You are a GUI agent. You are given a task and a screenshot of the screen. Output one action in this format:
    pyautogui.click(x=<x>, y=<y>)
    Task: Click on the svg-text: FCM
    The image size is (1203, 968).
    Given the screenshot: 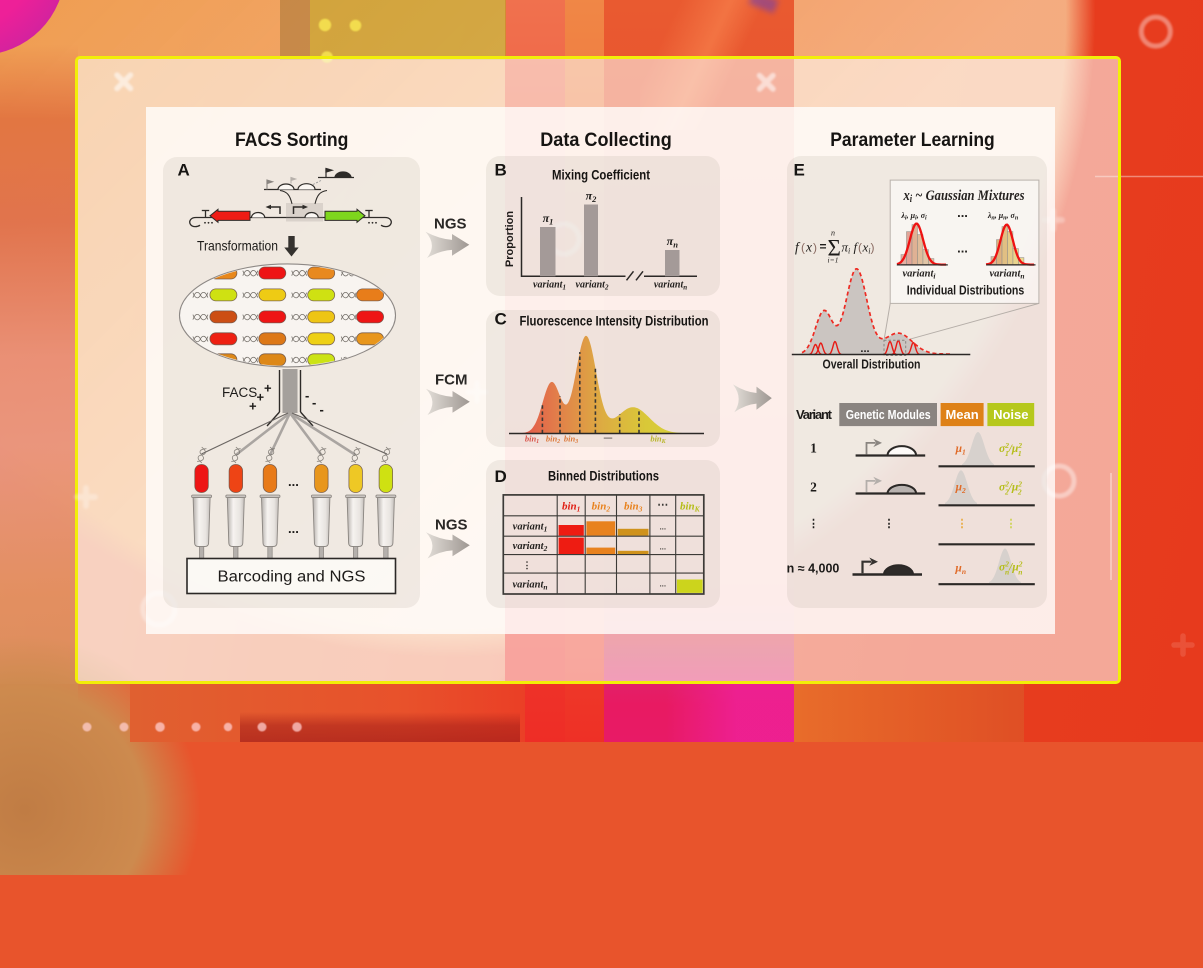 What is the action you would take?
    pyautogui.click(x=451, y=380)
    